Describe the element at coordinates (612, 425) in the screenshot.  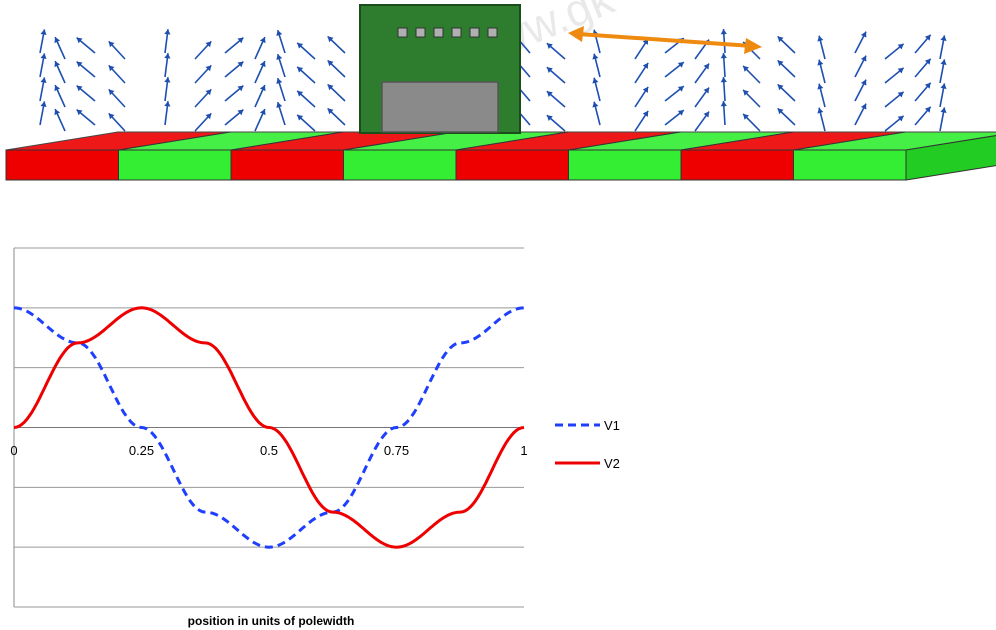
I see `legend-label-v1: V1` at that location.